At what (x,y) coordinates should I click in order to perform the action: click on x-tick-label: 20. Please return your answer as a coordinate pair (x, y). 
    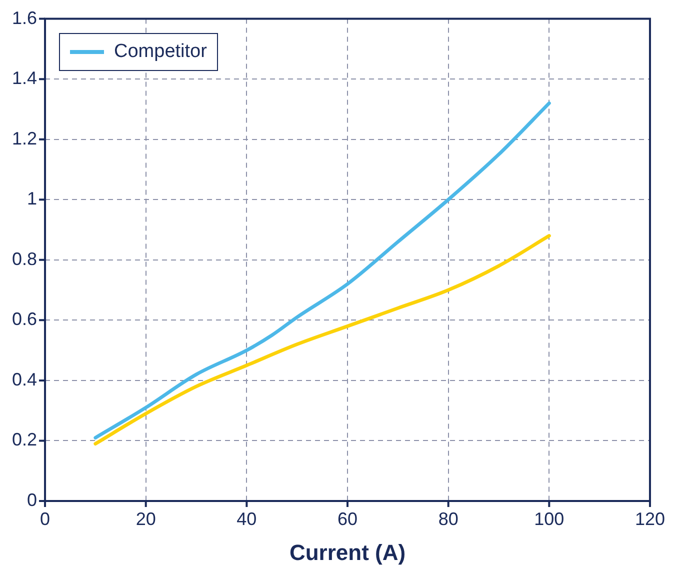
    Looking at the image, I should click on (146, 518).